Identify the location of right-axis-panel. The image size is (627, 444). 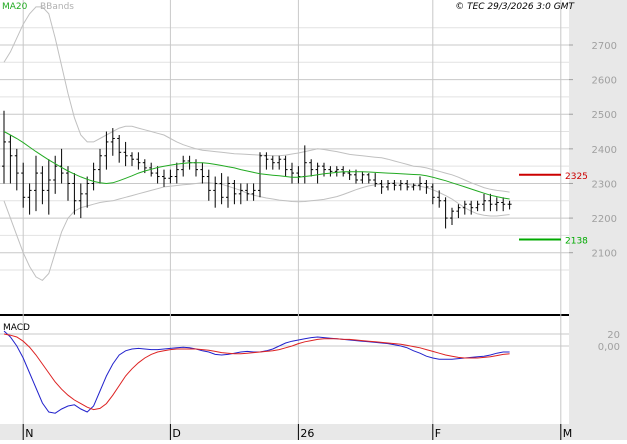
(598, 220).